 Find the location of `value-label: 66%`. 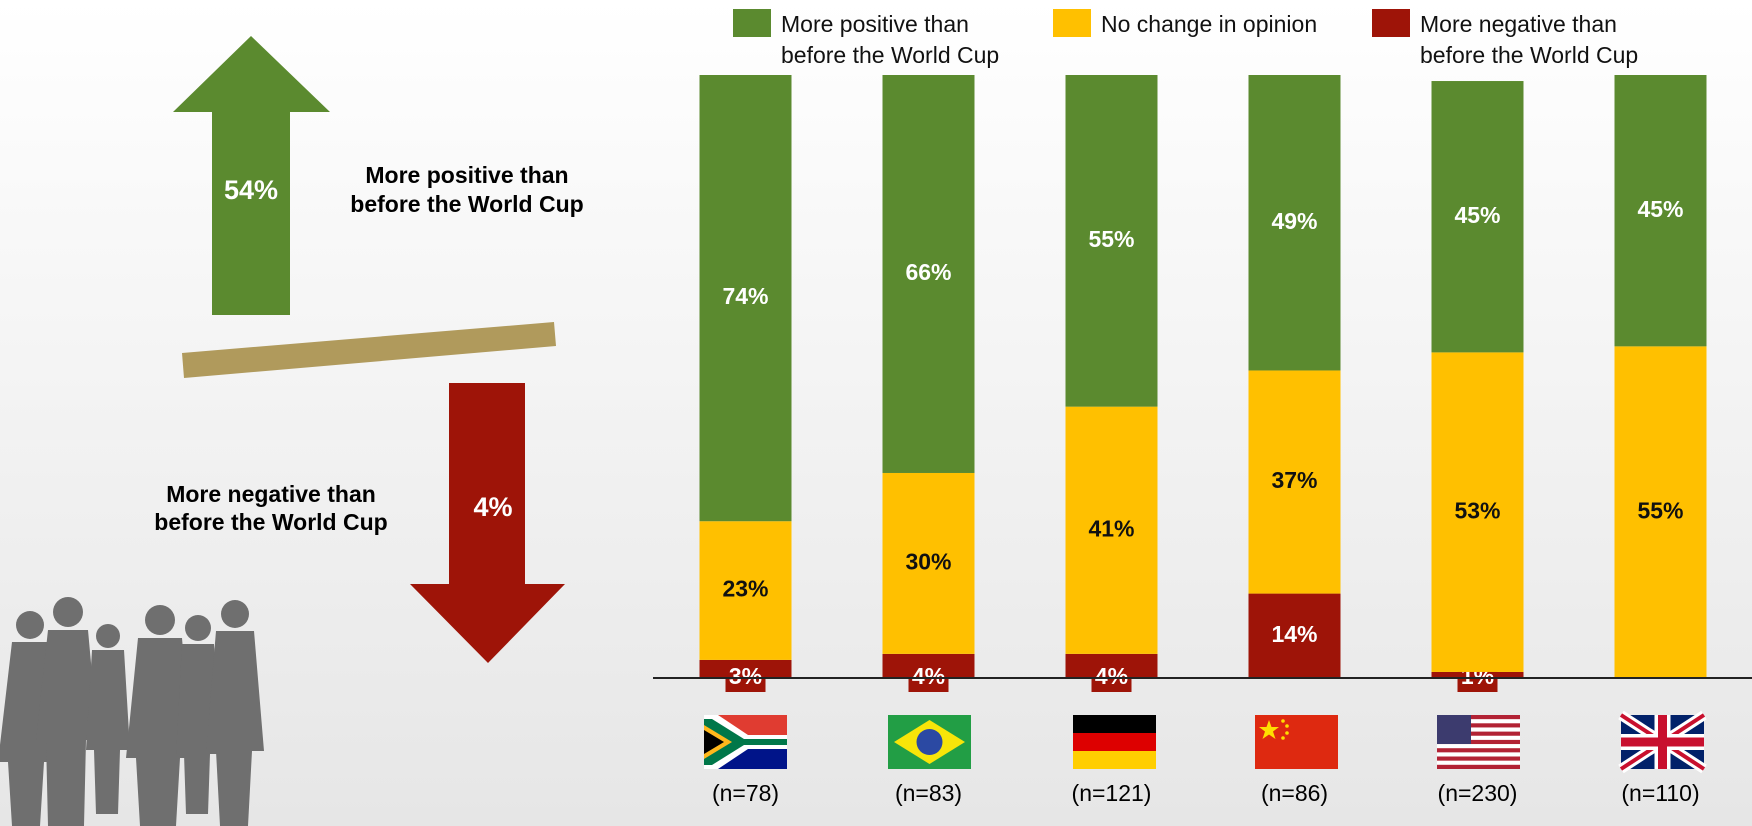

value-label: 66% is located at coordinates (928, 272).